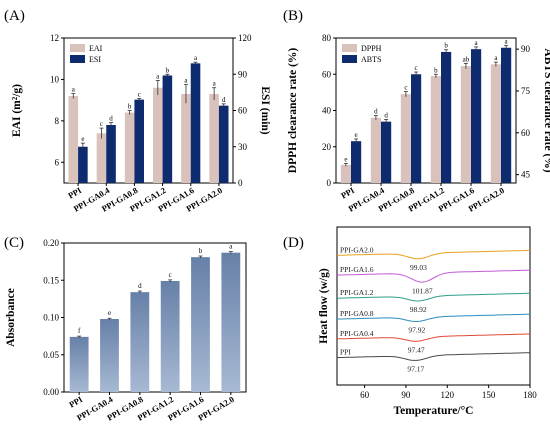 Image resolution: width=550 pixels, height=428 pixels. I want to click on y-axis-title: Absorbance, so click(11, 317).